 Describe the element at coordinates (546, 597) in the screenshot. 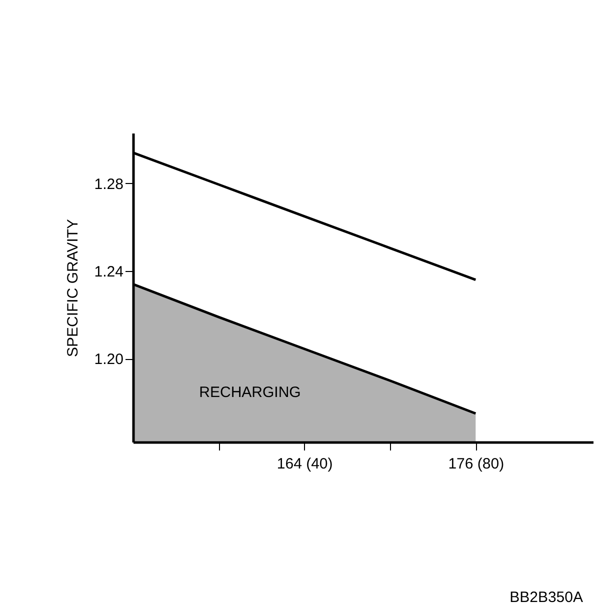

I see `text: BB2B350A` at that location.